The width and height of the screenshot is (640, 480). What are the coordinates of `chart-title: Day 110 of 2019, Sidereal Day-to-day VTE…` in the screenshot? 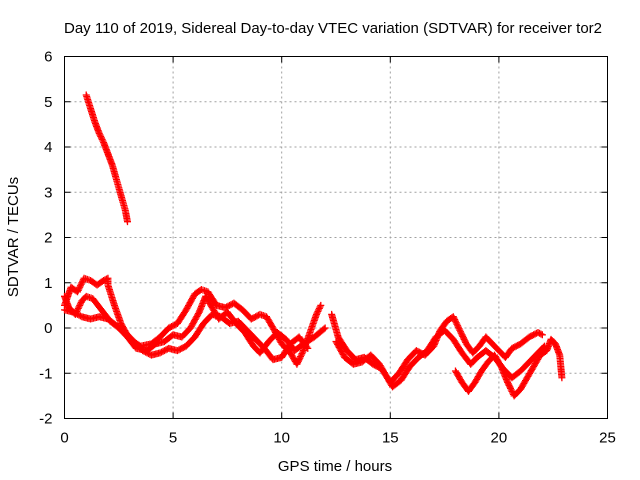 It's located at (333, 28).